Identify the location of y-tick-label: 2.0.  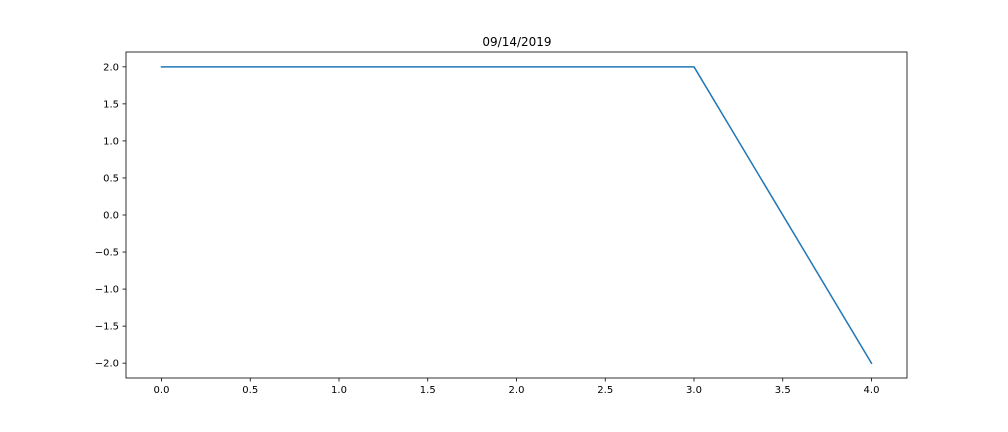
(111, 67).